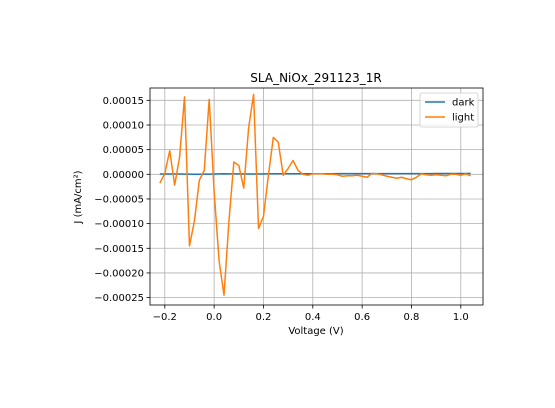 The width and height of the screenshot is (555, 408). Describe the element at coordinates (412, 317) in the screenshot. I see `x-tick-label: 0.8` at that location.